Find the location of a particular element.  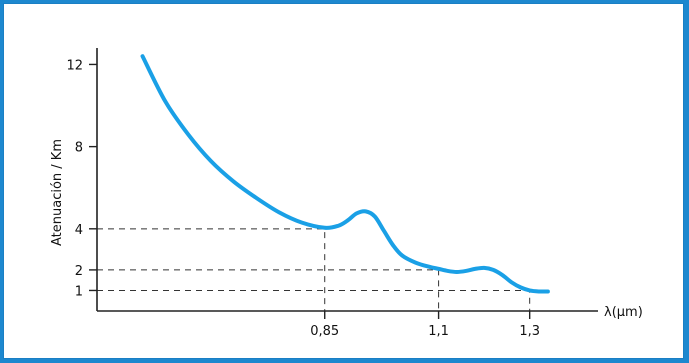

y-tick-label-8: 8 is located at coordinates (79, 148).